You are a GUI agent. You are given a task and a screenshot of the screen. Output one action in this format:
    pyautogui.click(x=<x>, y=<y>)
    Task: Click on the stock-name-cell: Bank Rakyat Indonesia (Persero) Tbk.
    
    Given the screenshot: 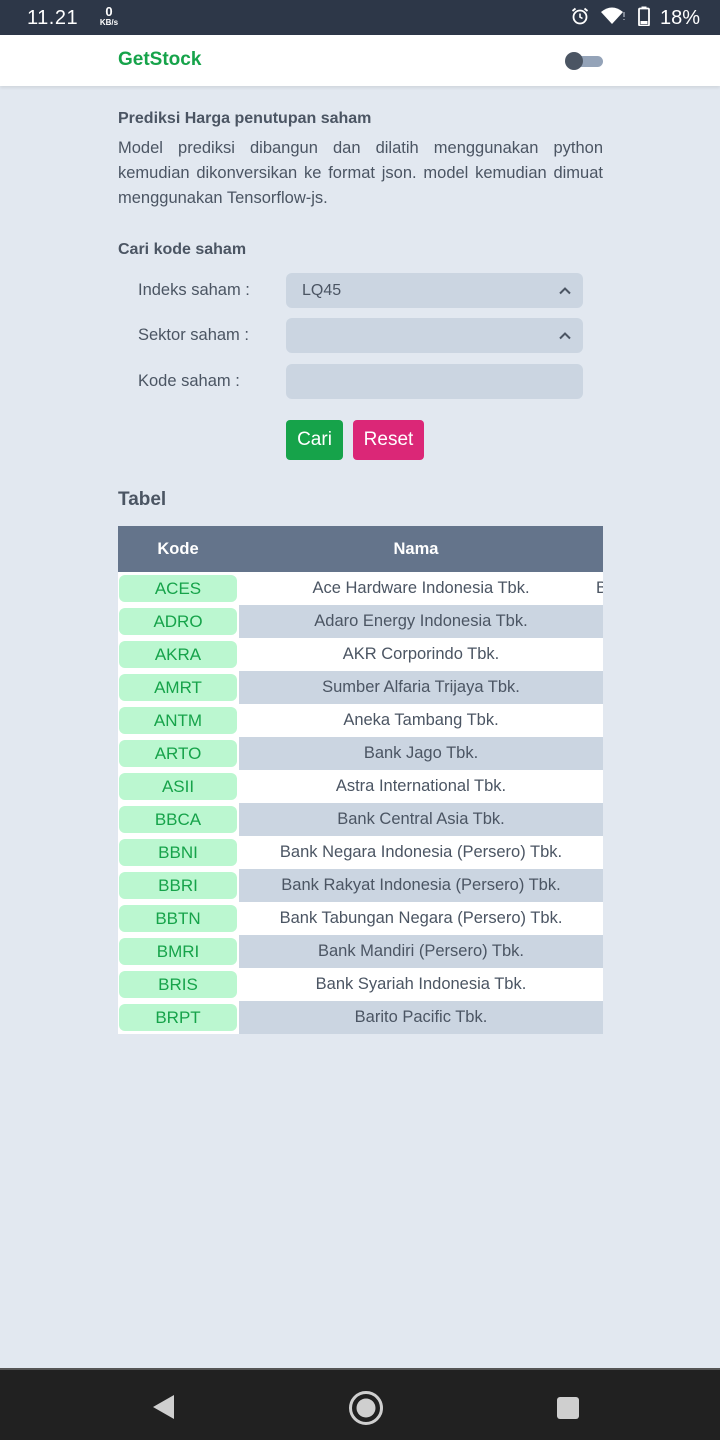 What is the action you would take?
    pyautogui.click(x=421, y=885)
    